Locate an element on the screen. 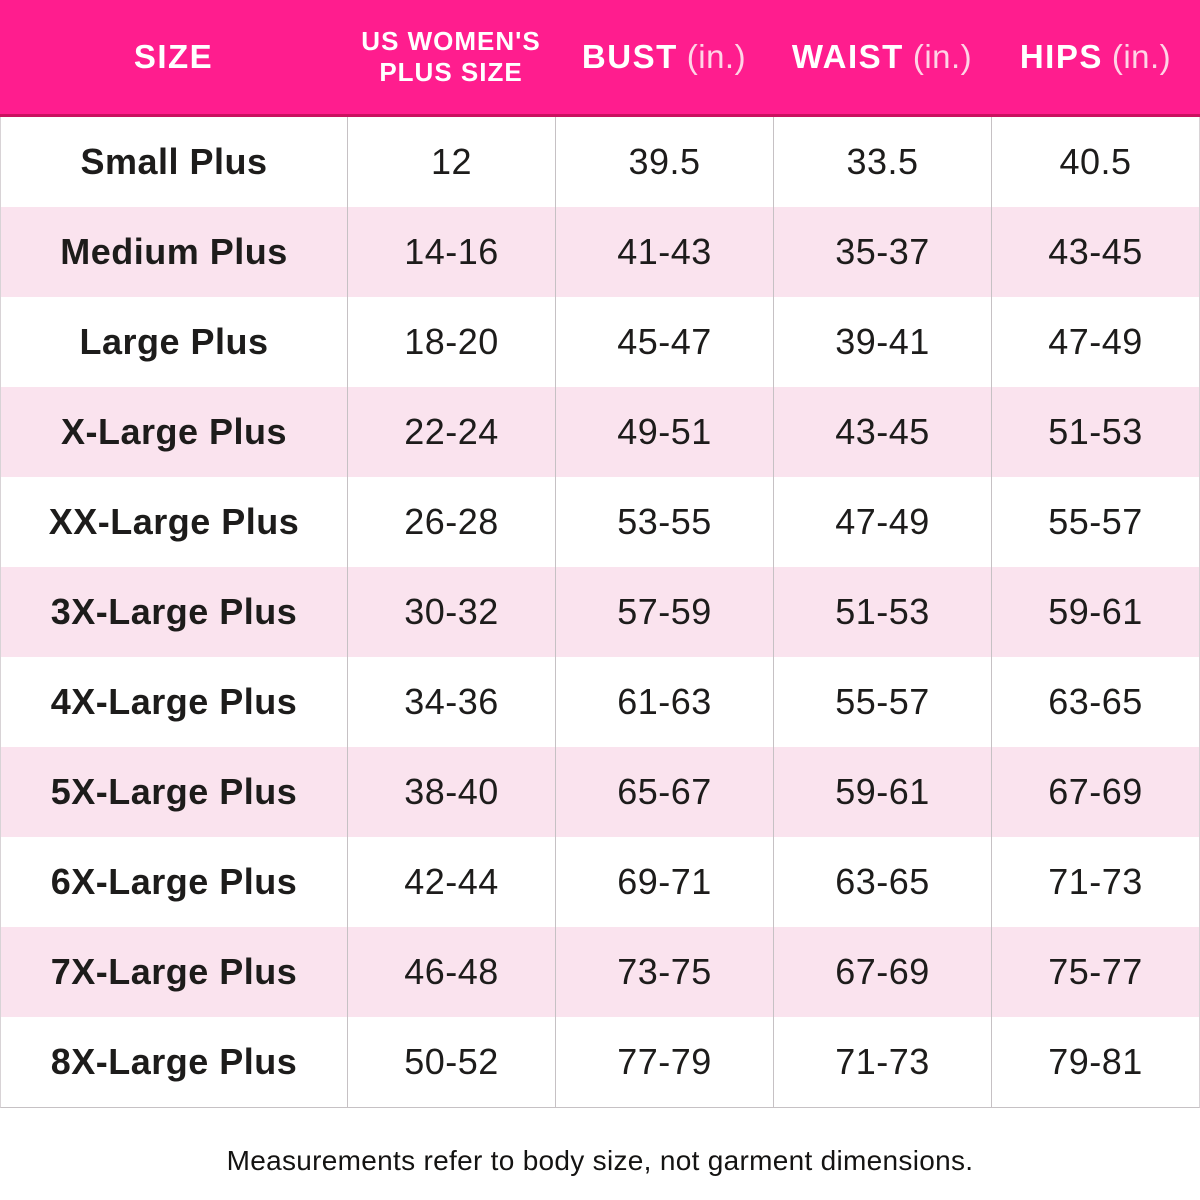  header-hips: HIPS (in.) is located at coordinates (1095, 57).